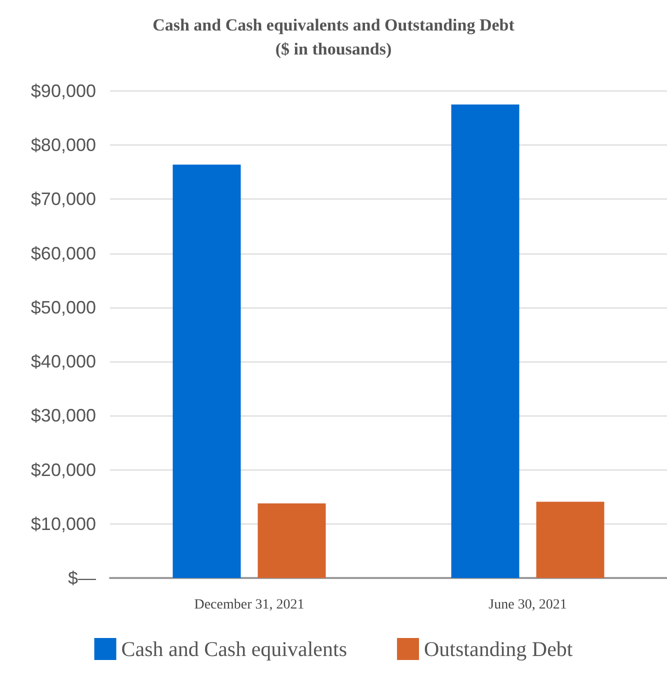 This screenshot has height=673, width=667. I want to click on y-tick-label: $80,000, so click(63, 145).